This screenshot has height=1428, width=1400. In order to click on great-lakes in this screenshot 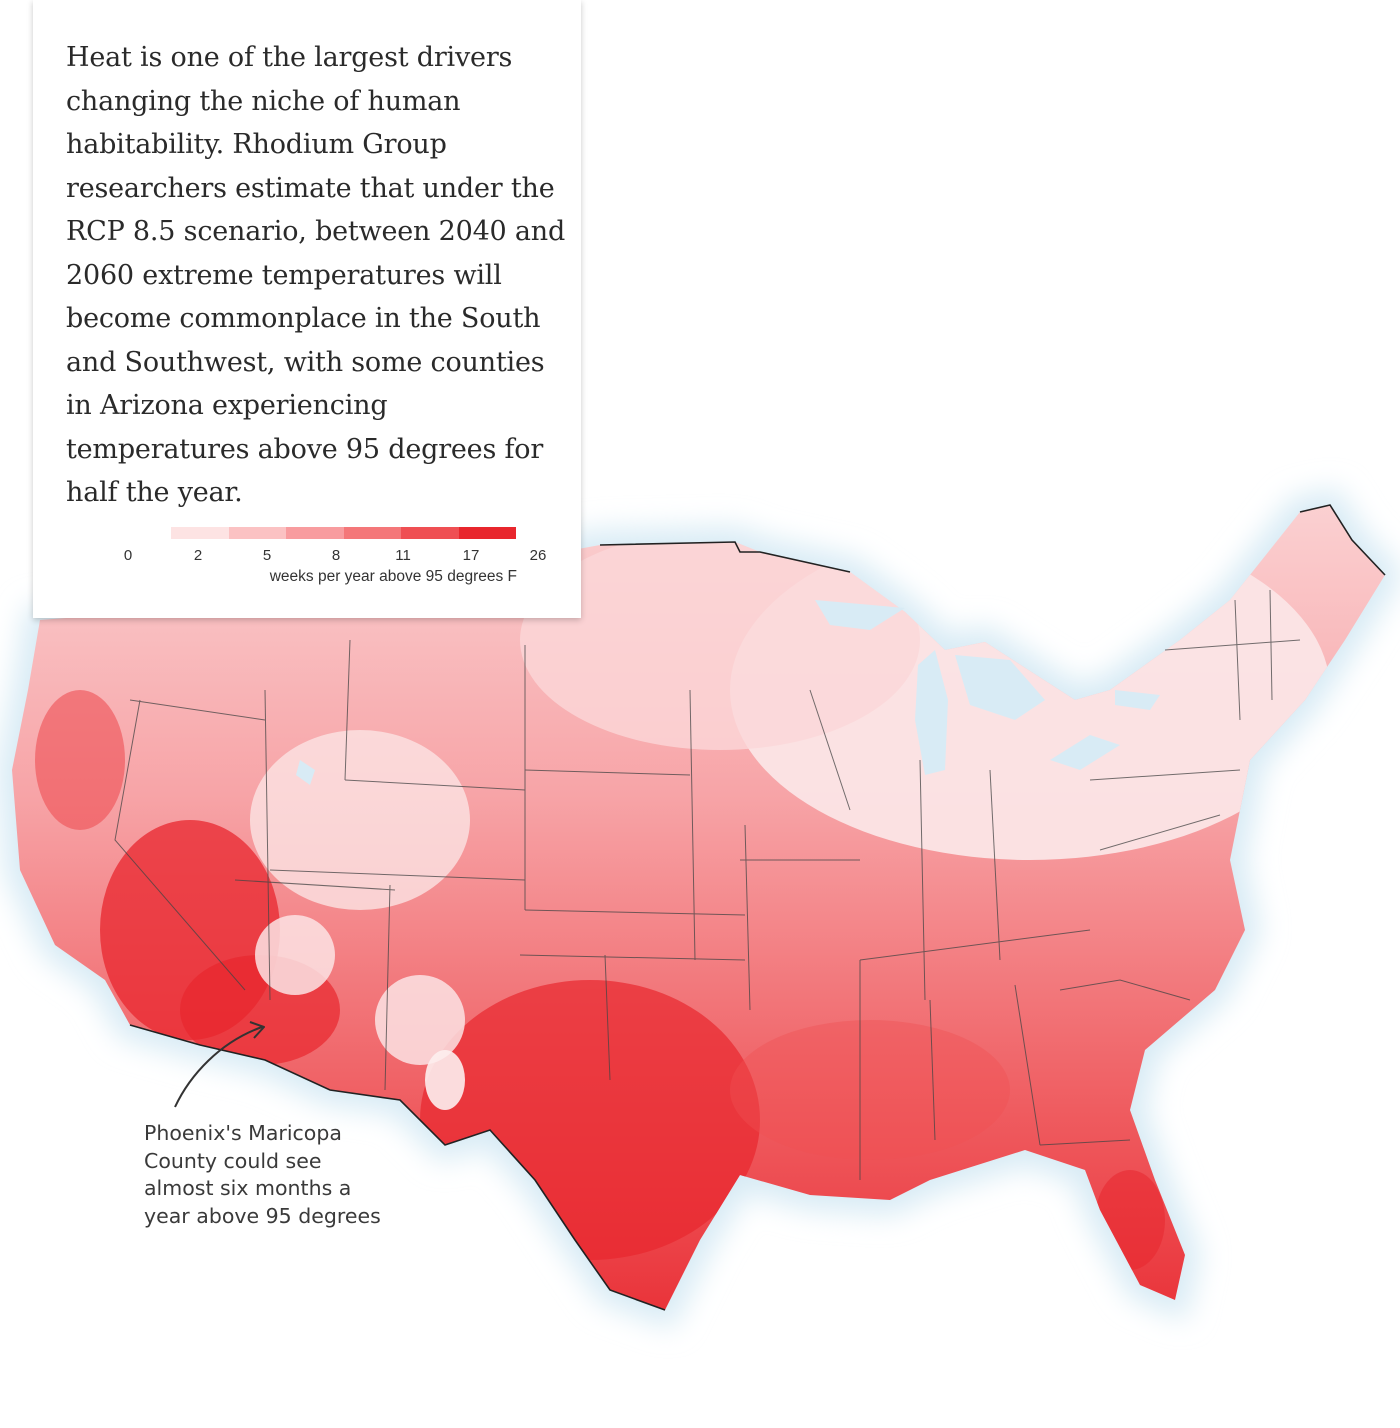, I will do `click(728, 692)`.